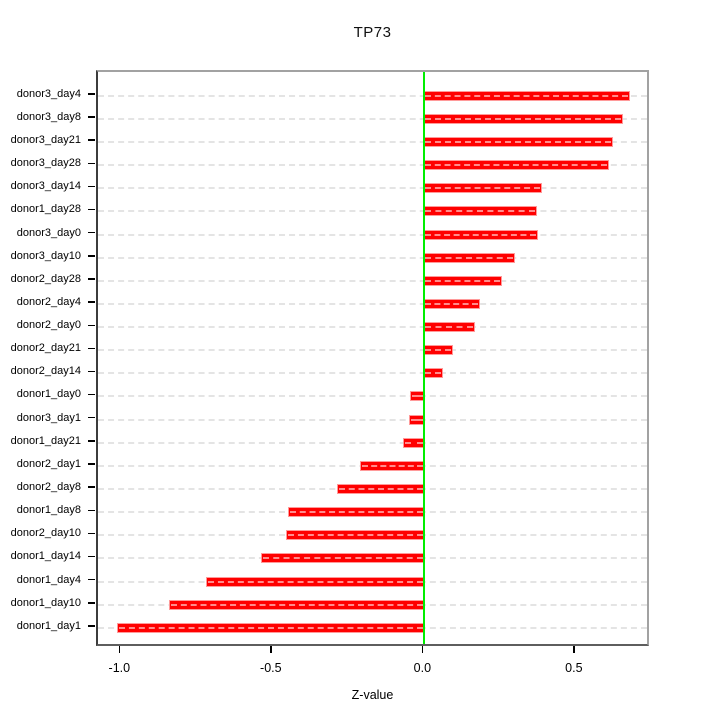 The width and height of the screenshot is (720, 720). What do you see at coordinates (45, 255) in the screenshot?
I see `y-tick-label: donor3_day10` at bounding box center [45, 255].